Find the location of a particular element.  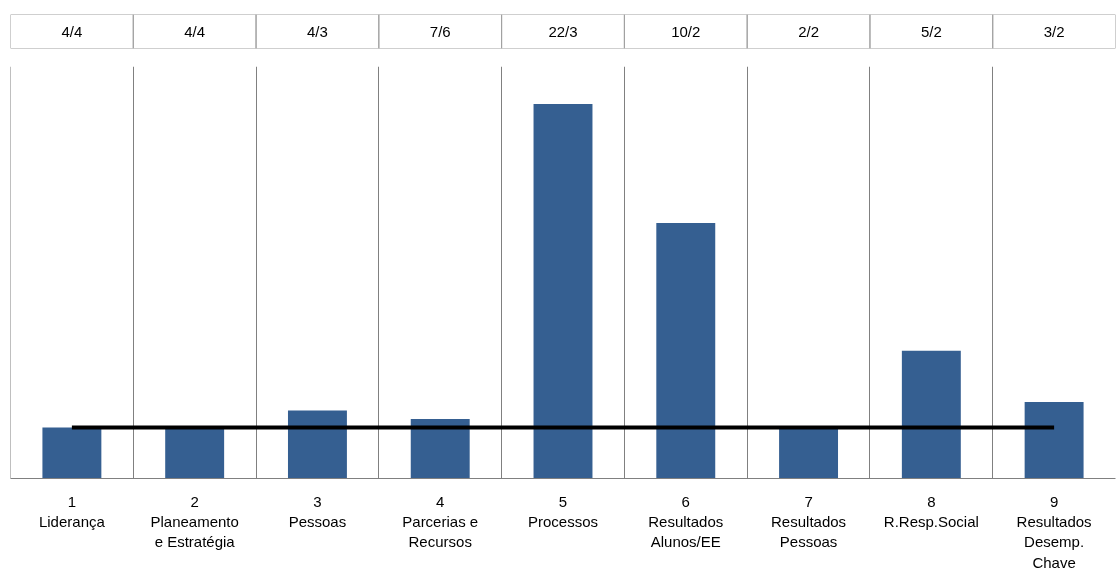

x-tick-label: 2 Planeamento e Estratégia is located at coordinates (194, 521).